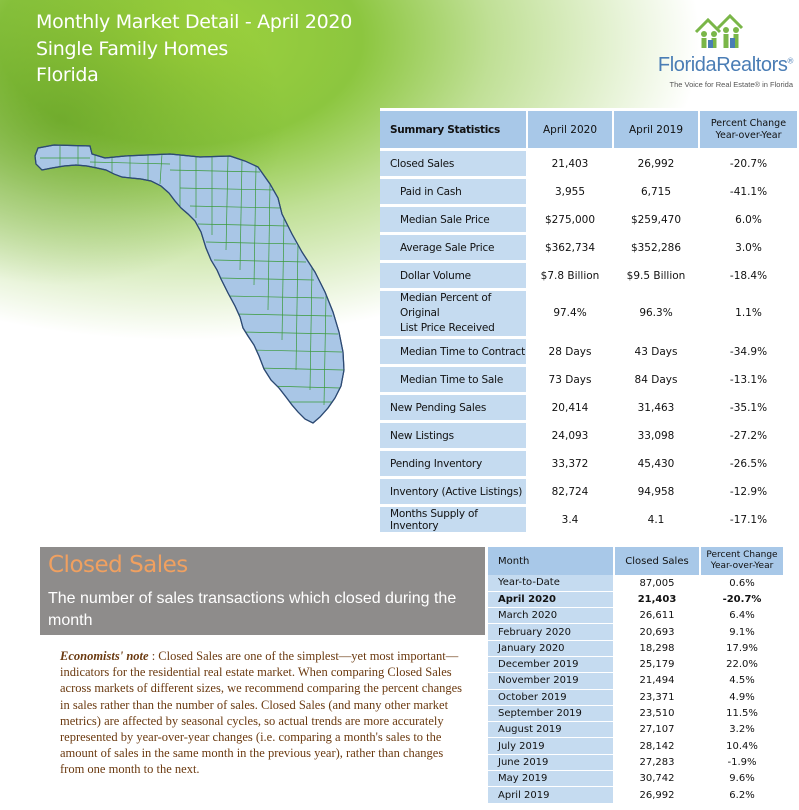  Describe the element at coordinates (749, 313) in the screenshot. I see `summary-value-pct-change: 1.1%` at that location.